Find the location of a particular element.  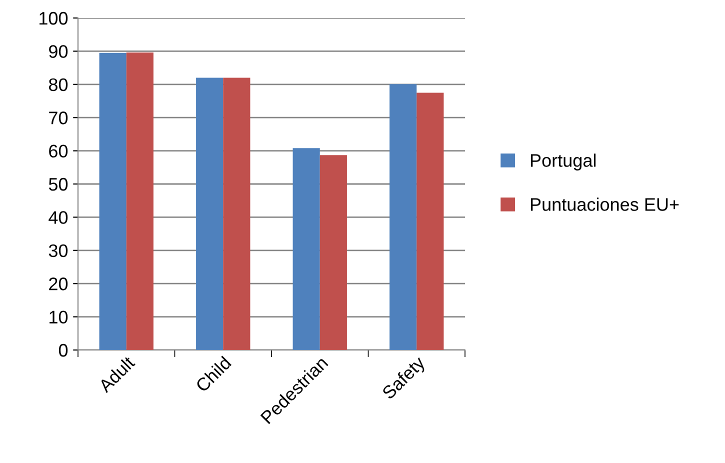

y-tick-label: 30 is located at coordinates (58, 251).